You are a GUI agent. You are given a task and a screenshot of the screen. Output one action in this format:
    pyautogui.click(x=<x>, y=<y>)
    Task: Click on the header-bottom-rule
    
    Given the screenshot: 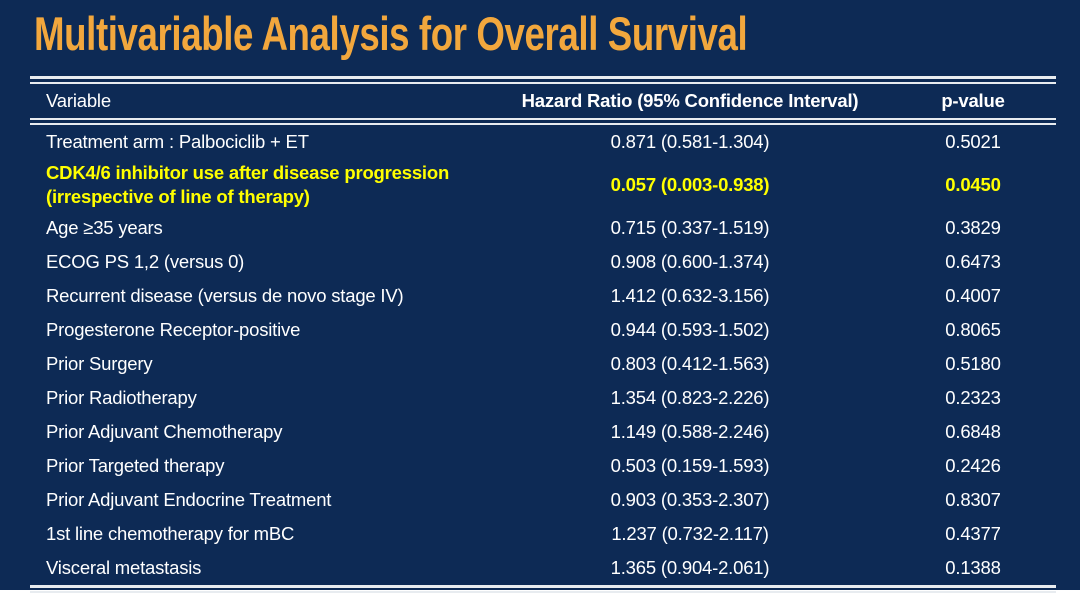 What is the action you would take?
    pyautogui.click(x=543, y=121)
    